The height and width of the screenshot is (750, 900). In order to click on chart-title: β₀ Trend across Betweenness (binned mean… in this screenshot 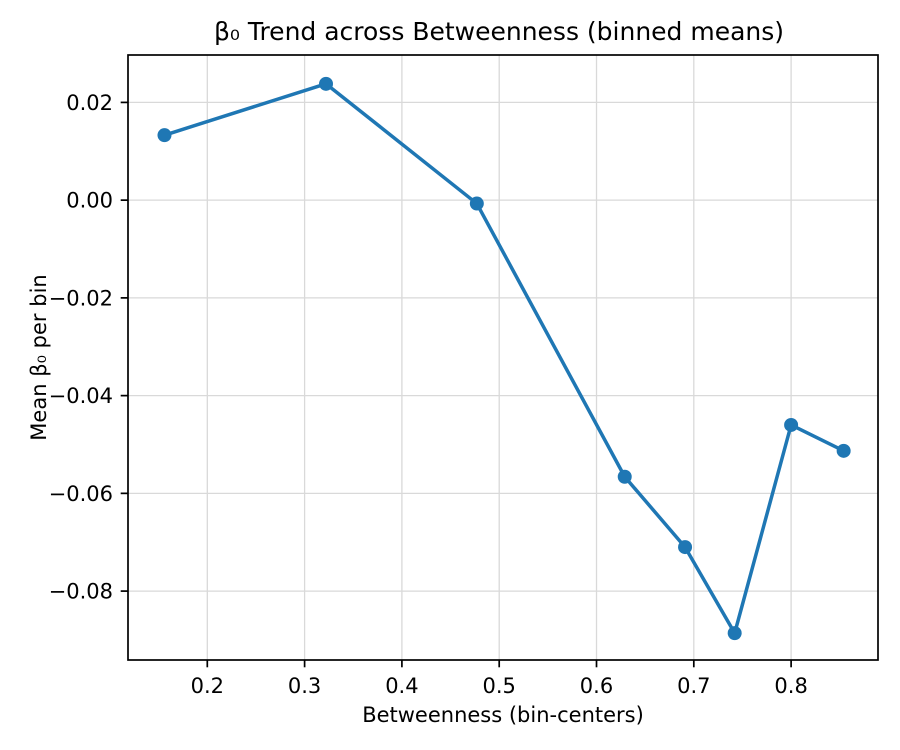, I will do `click(499, 31)`.